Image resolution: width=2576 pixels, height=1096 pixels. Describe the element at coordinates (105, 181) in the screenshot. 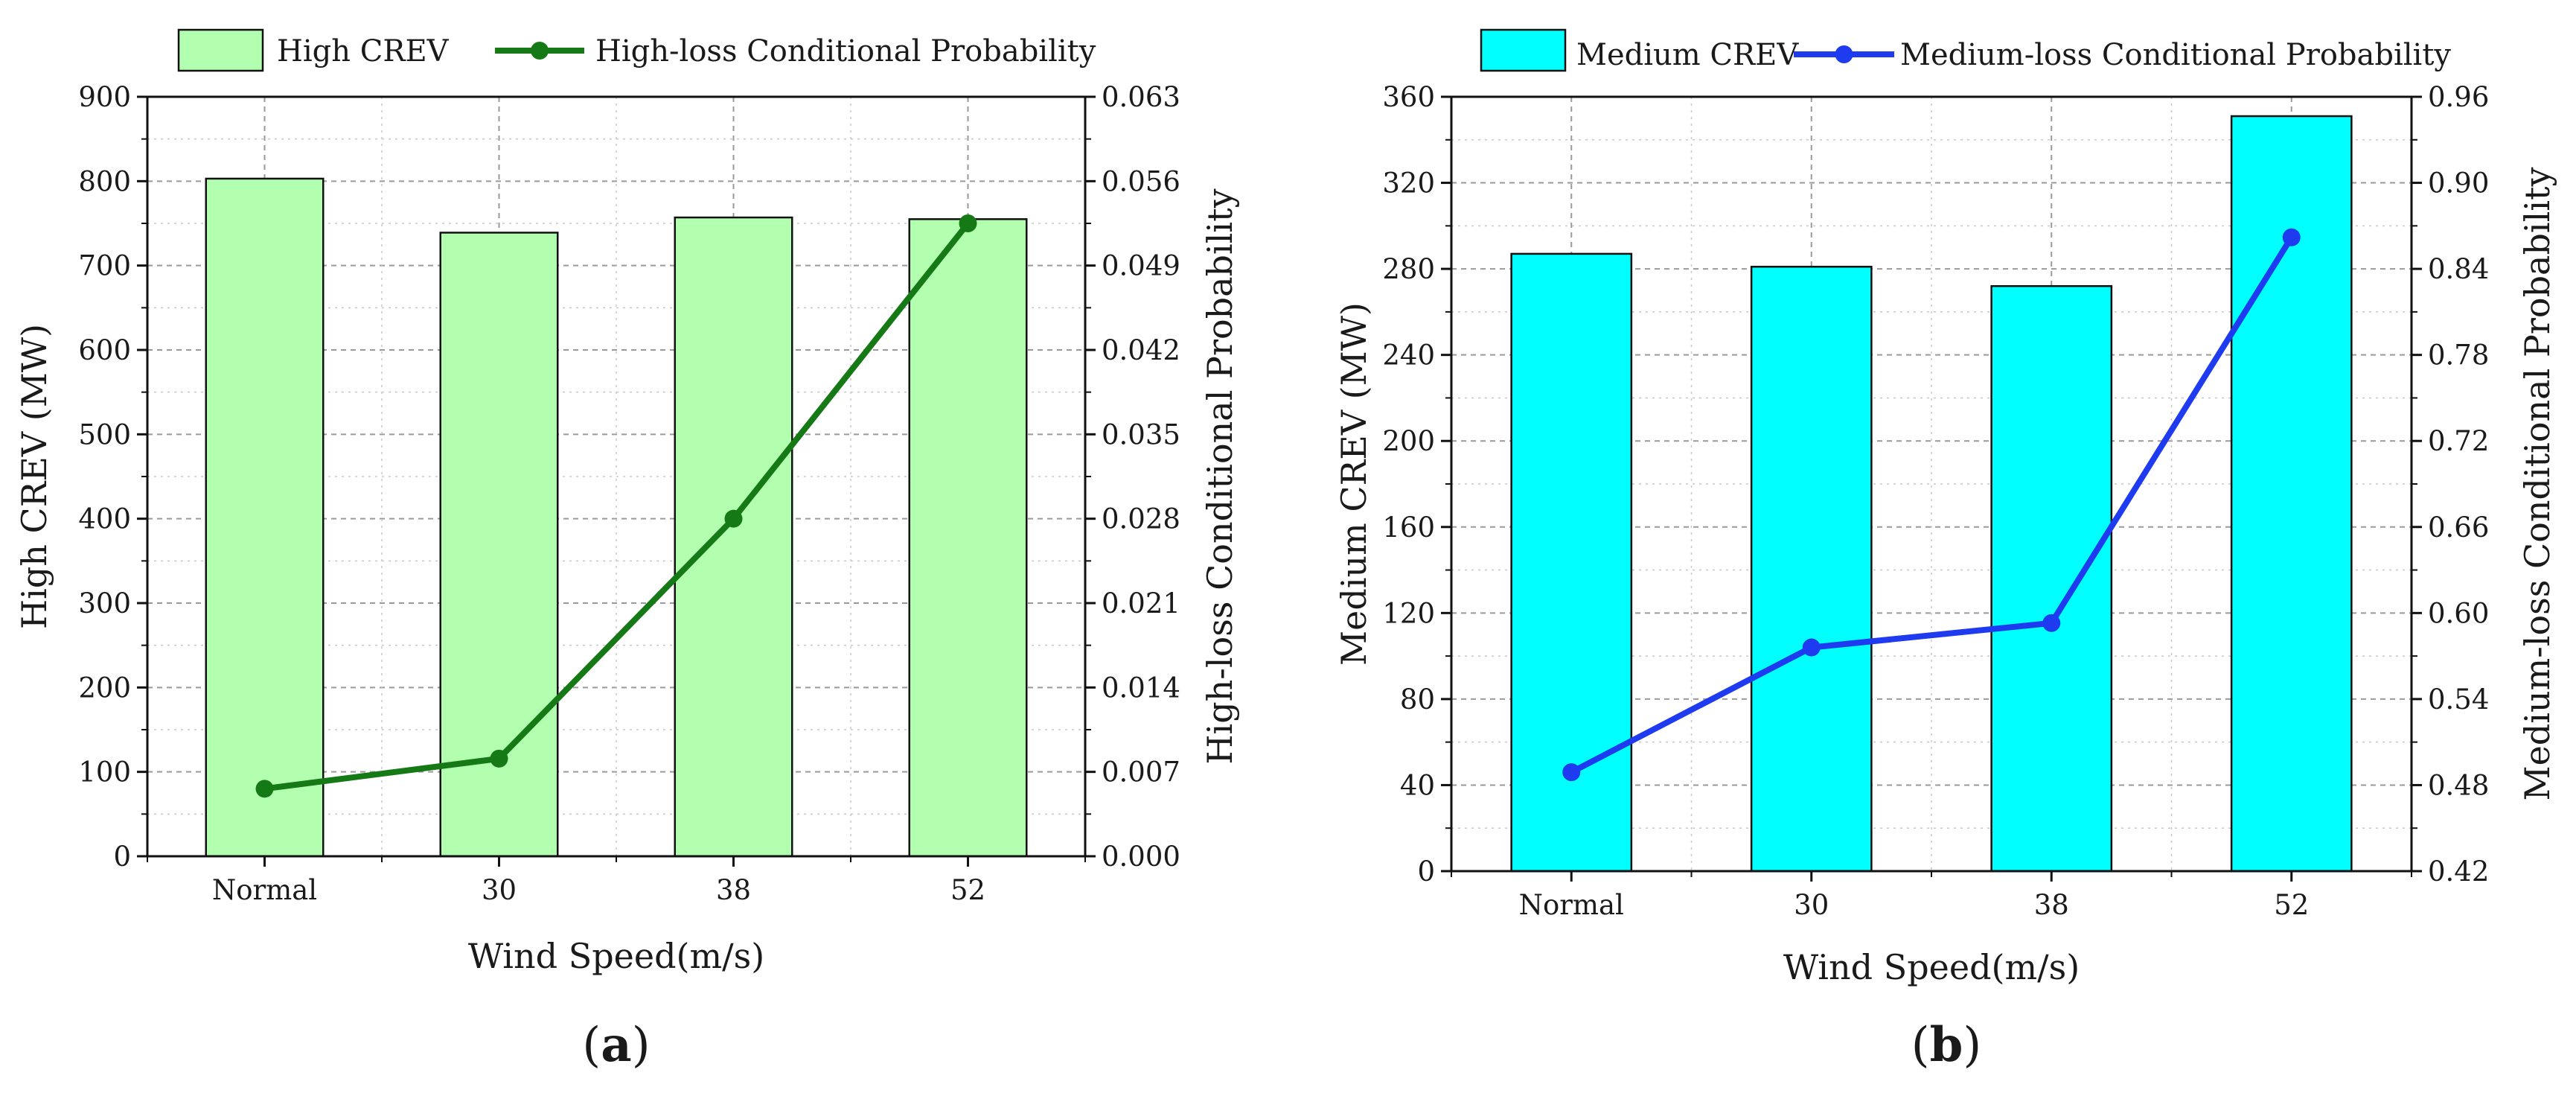

I see `y-left-tick-label: 800` at that location.